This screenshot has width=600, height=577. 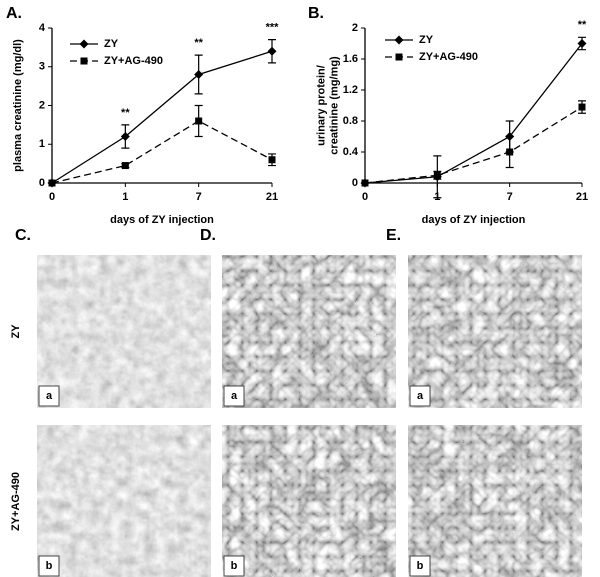 I want to click on panel-letter: B., so click(x=316, y=13).